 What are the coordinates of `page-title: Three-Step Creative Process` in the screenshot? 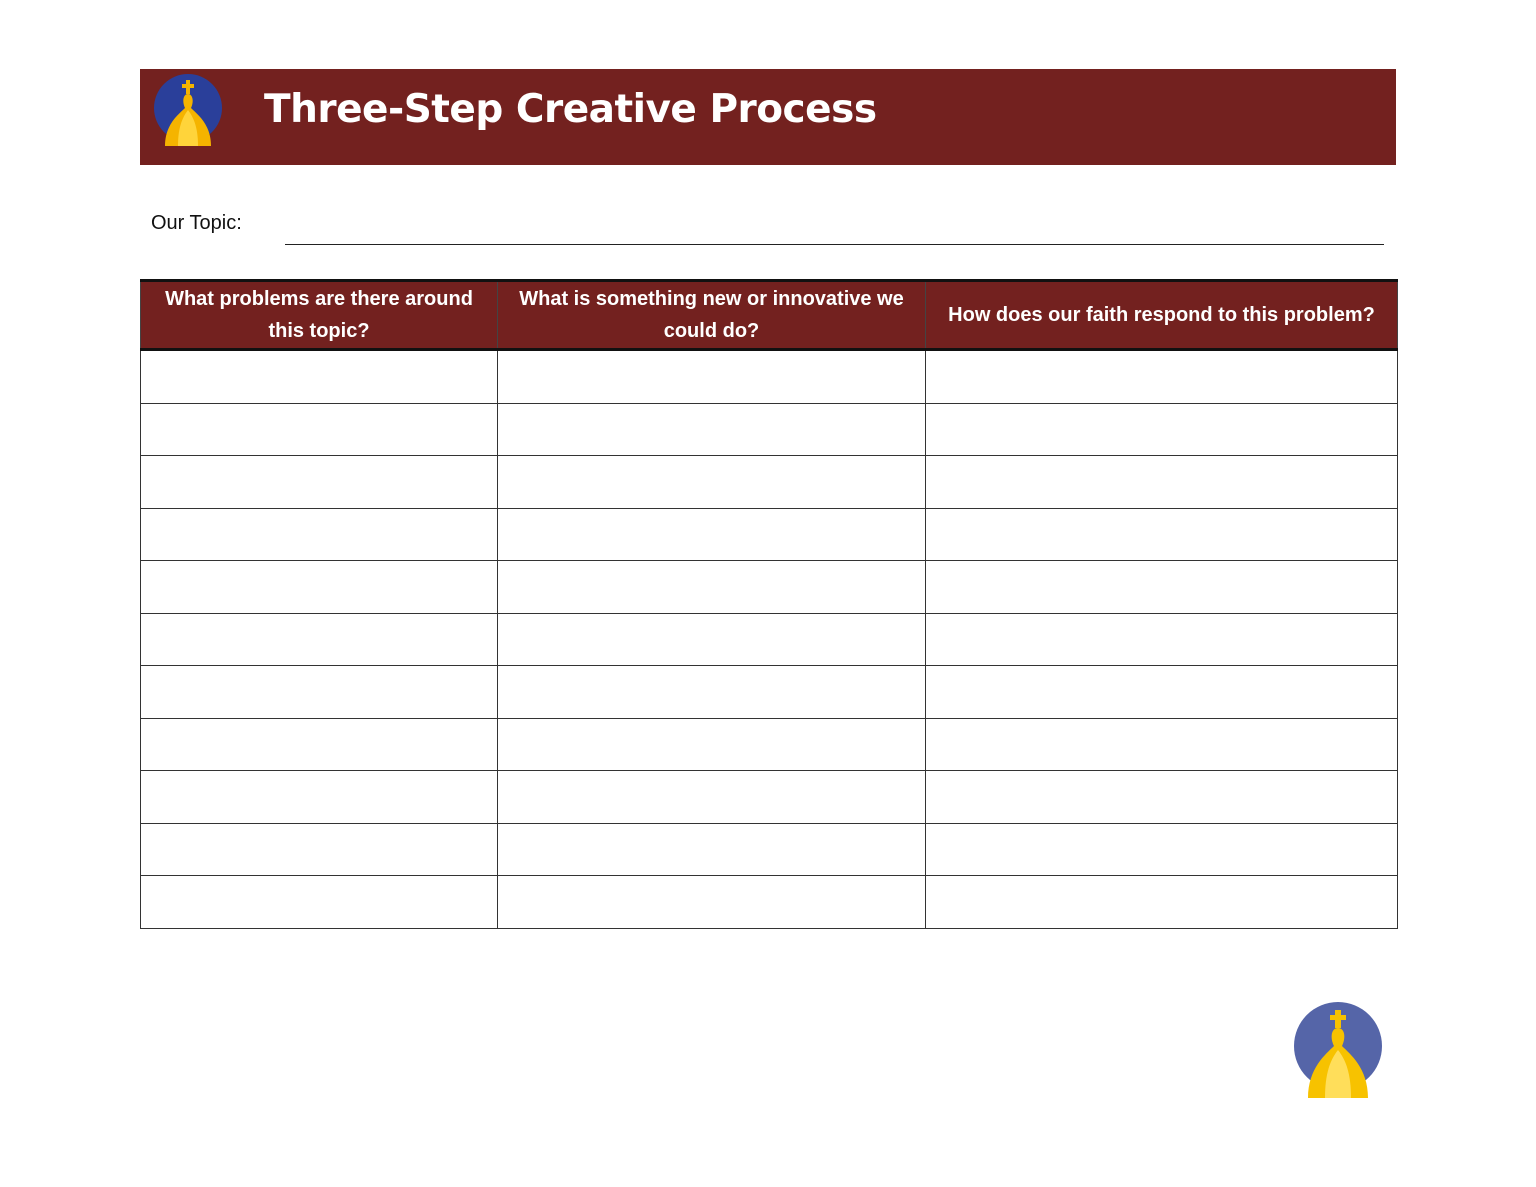 It's located at (570, 109).